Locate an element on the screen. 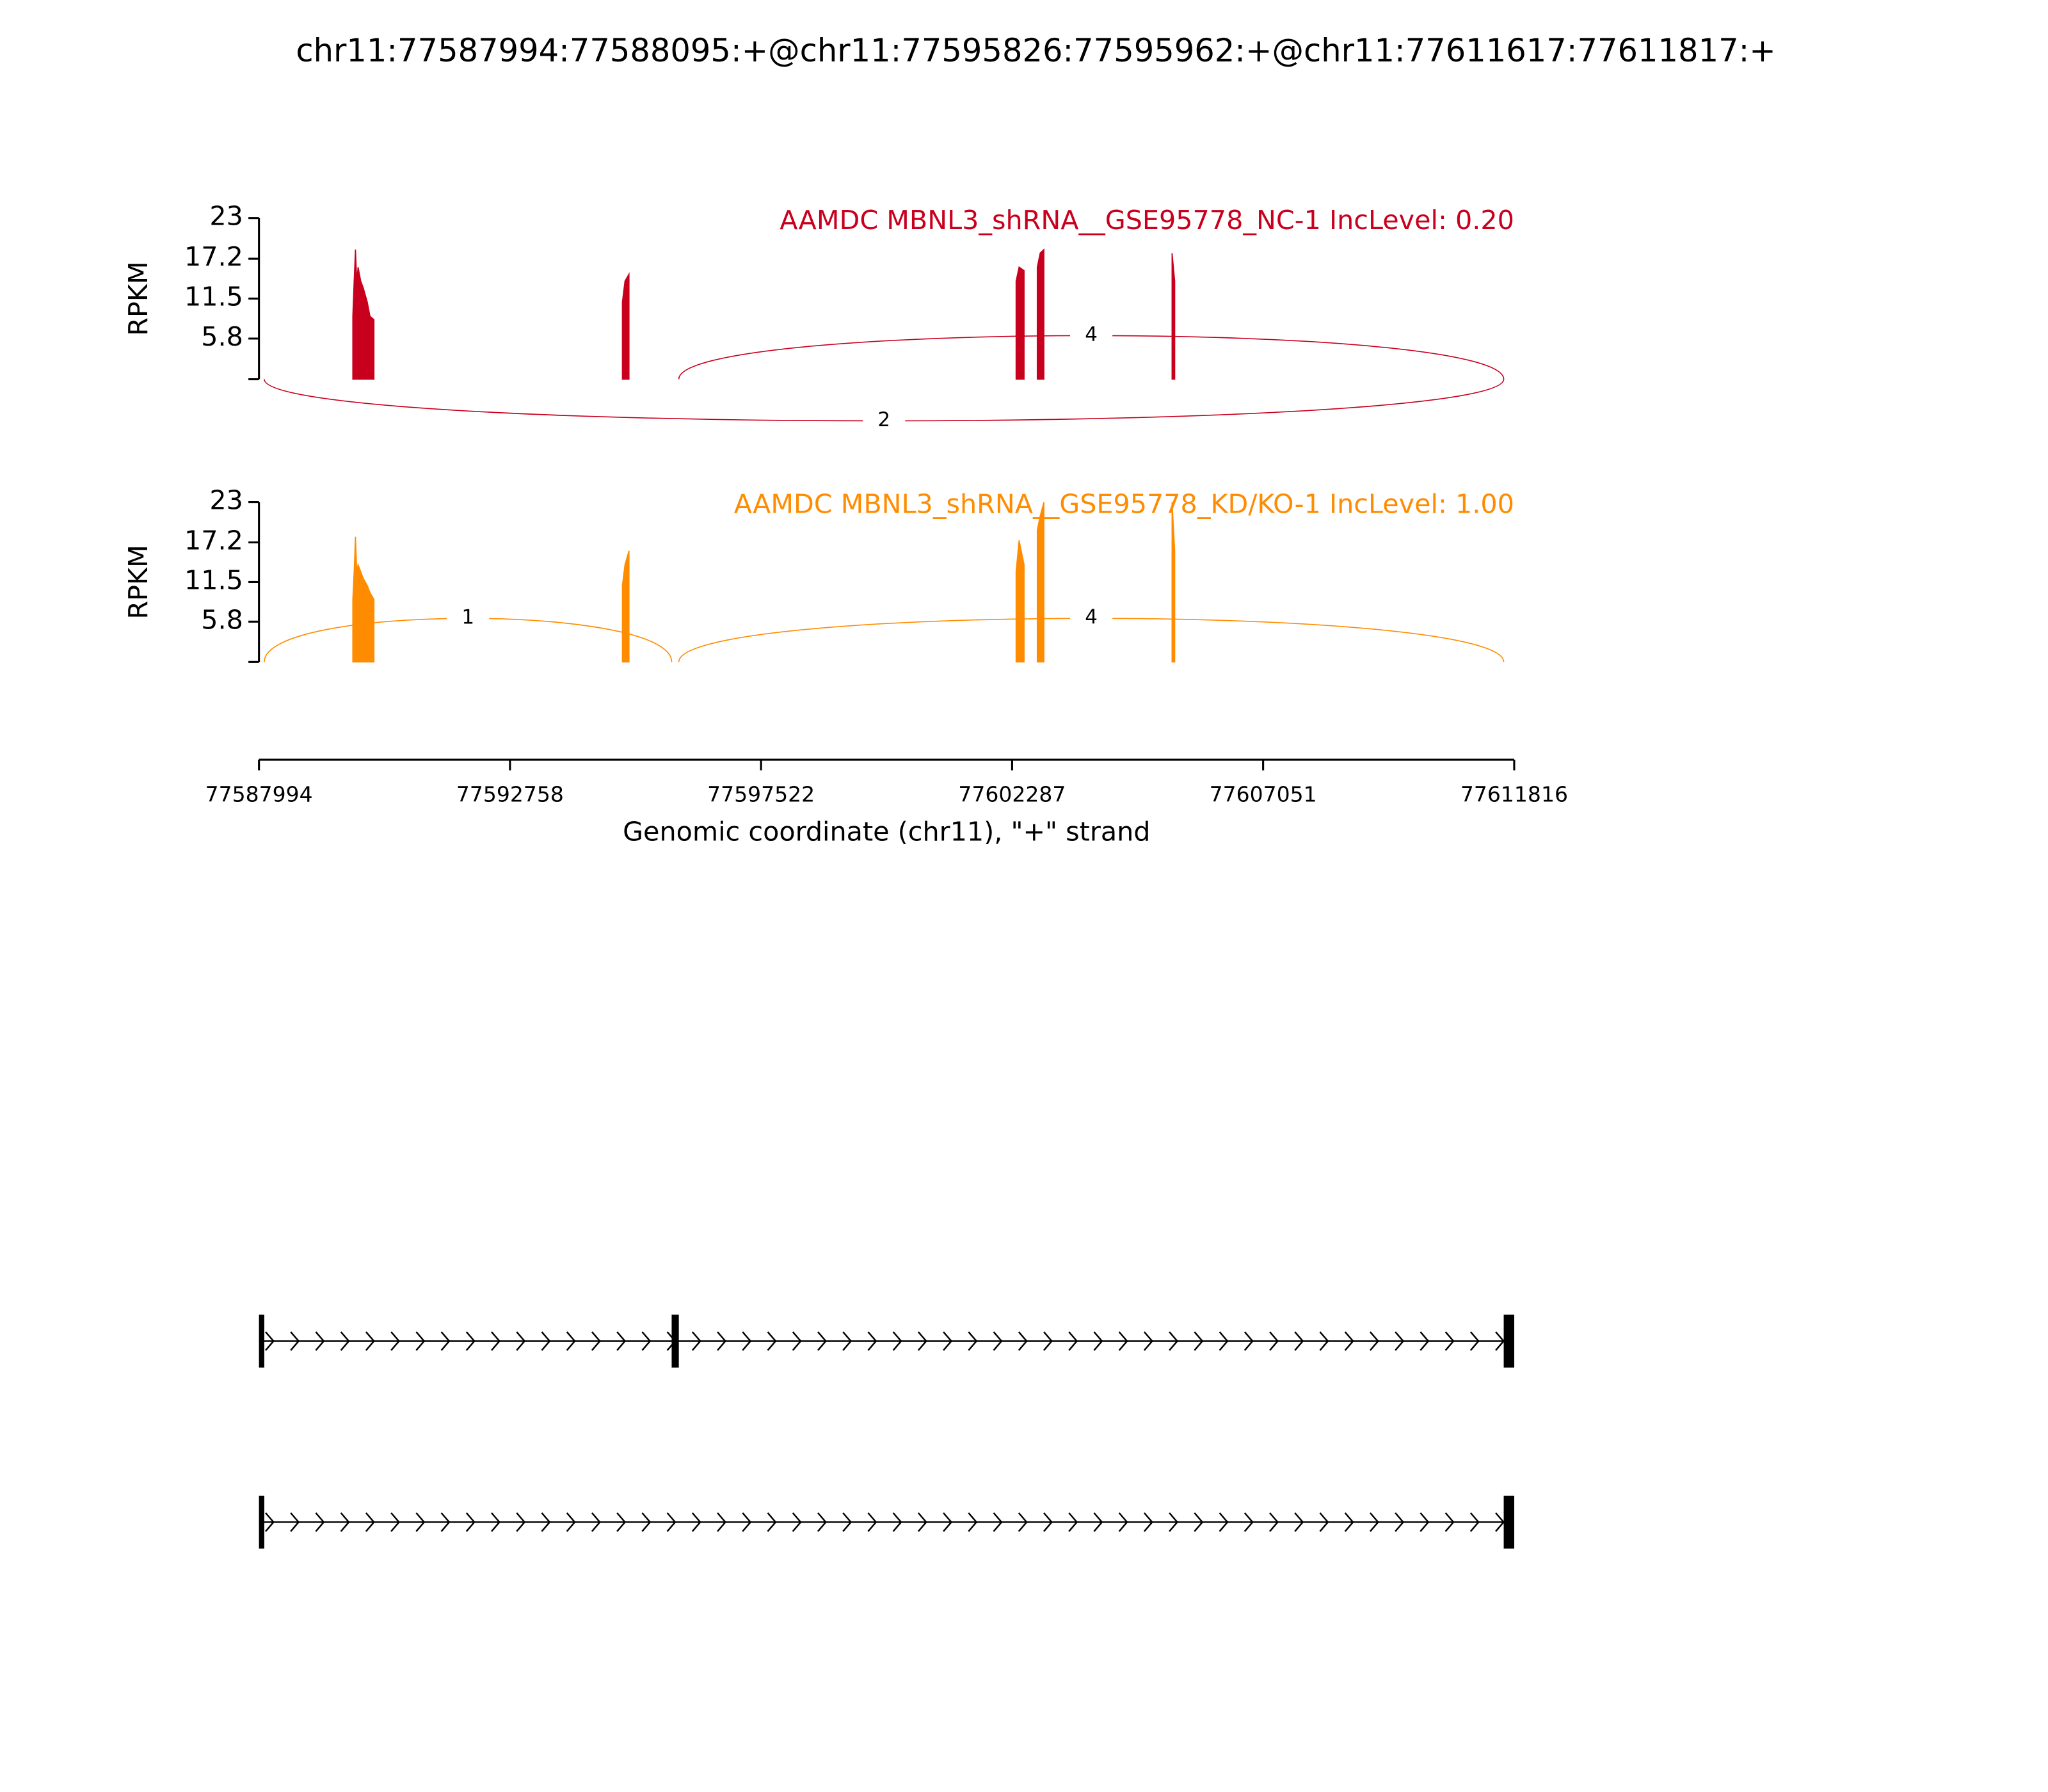  junction-count: 4 is located at coordinates (1091, 617).